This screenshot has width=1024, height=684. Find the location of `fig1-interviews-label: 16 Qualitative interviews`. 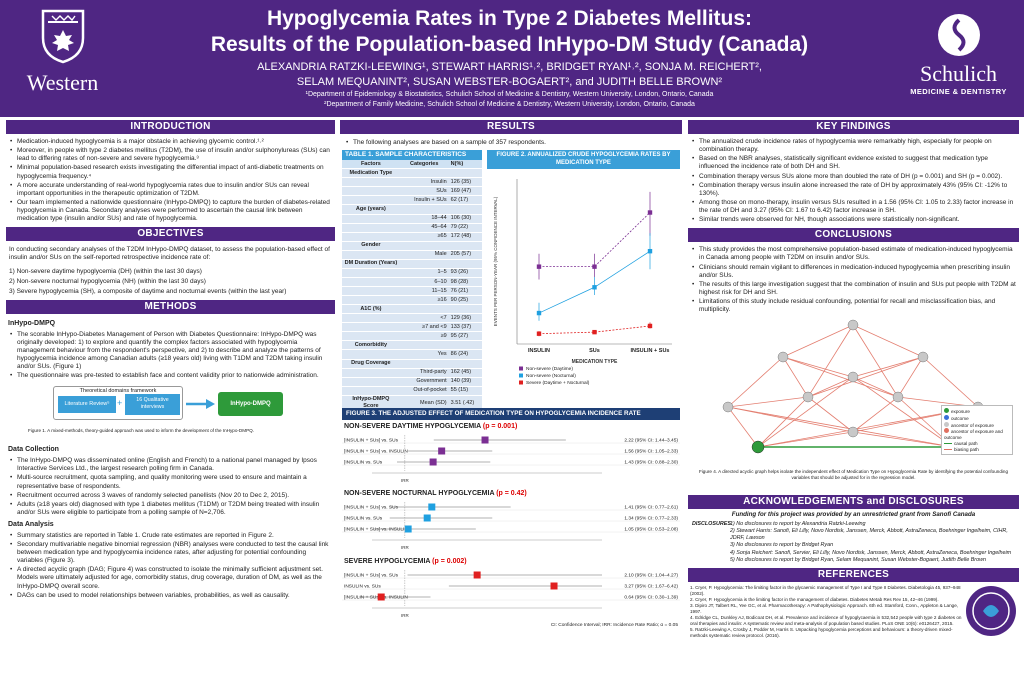

fig1-interviews-label: 16 Qualitative interviews is located at coordinates (152, 404).